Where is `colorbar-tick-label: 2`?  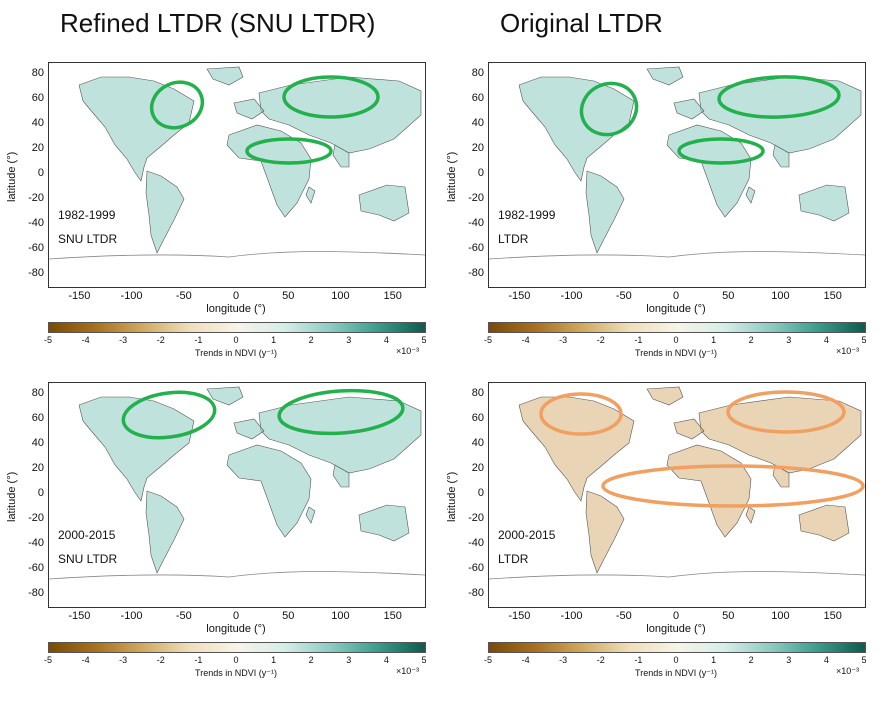
colorbar-tick-label: 2 is located at coordinates (751, 340).